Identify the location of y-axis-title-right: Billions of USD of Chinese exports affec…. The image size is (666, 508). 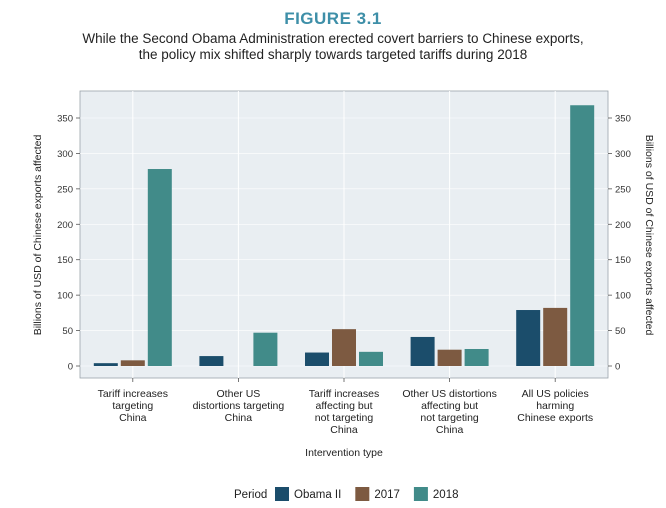
(649, 235).